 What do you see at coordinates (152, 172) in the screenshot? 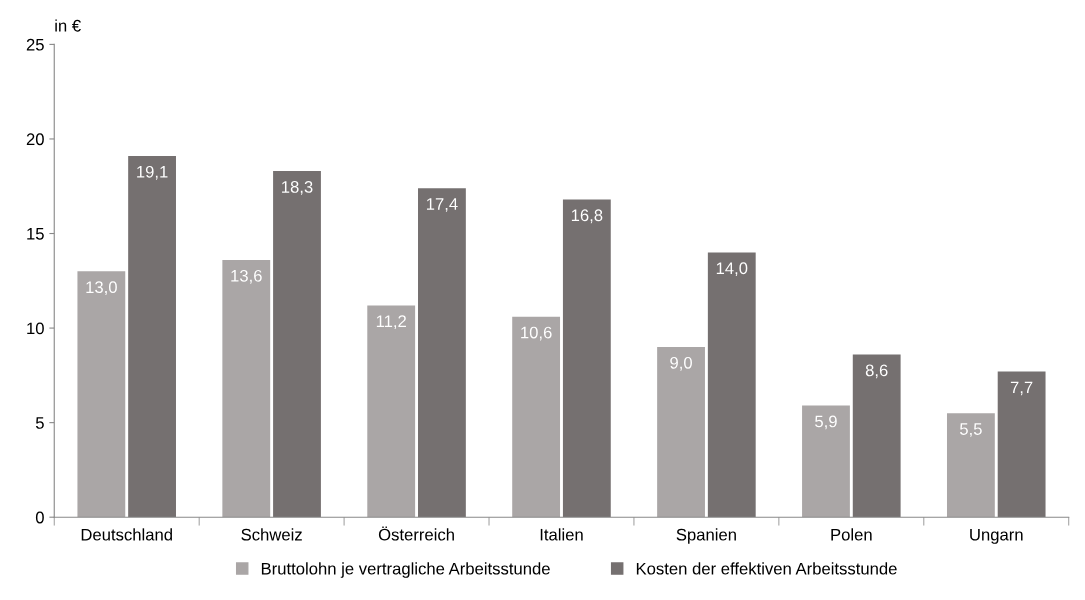
I see `data-label: 19,1` at bounding box center [152, 172].